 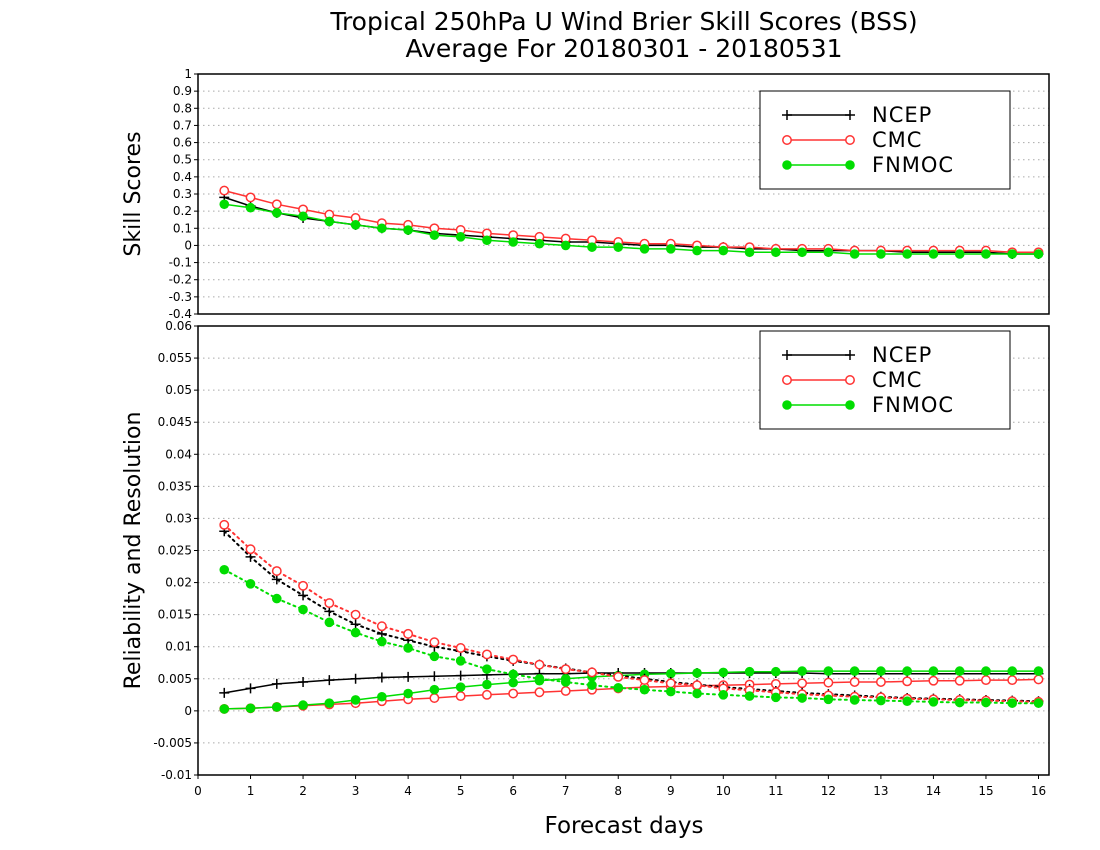 What do you see at coordinates (303, 791) in the screenshot?
I see `x-tick-label: 2` at bounding box center [303, 791].